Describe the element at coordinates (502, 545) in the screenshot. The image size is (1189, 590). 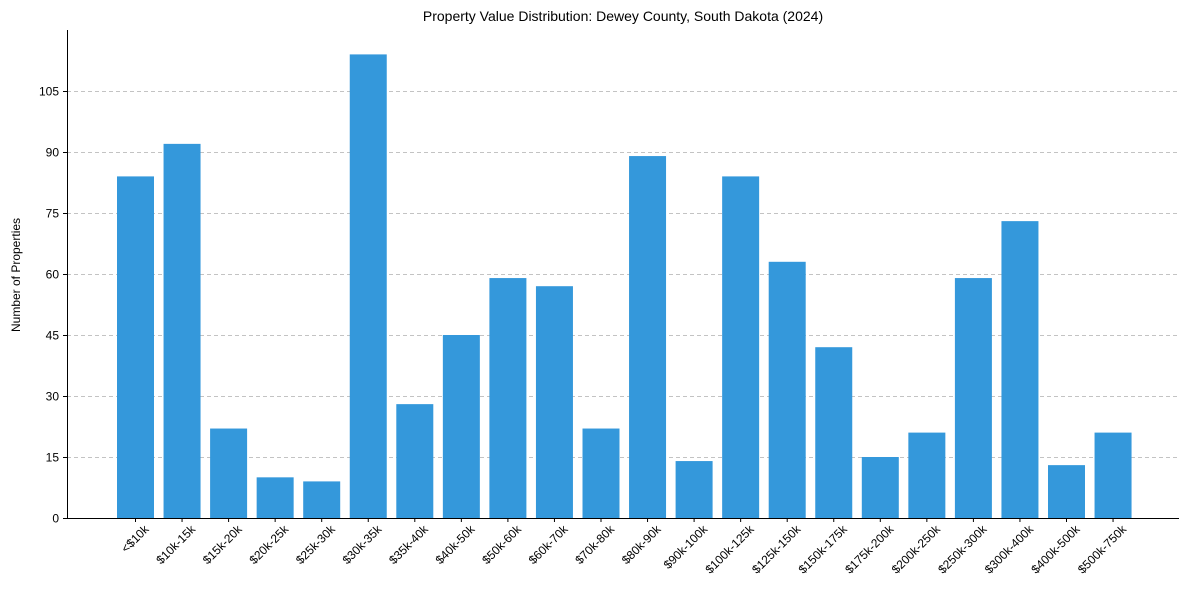
I see `x-tick-label: $50k-60k` at that location.